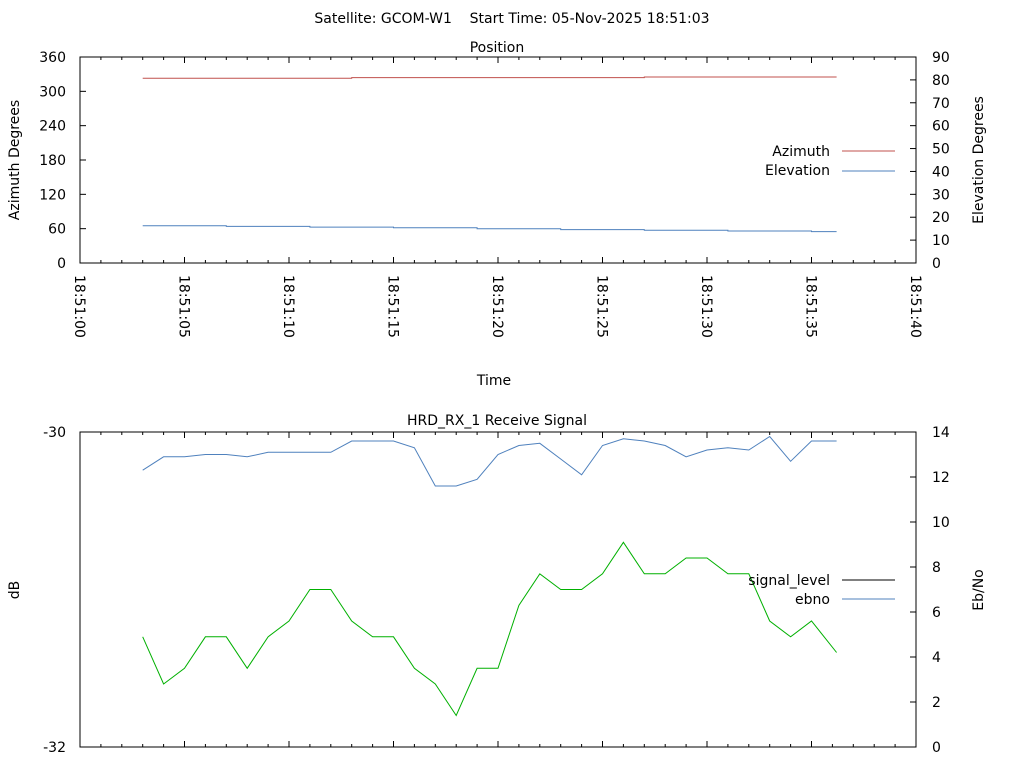 This screenshot has height=768, width=1024. I want to click on y2-tick-label: 90, so click(941, 58).